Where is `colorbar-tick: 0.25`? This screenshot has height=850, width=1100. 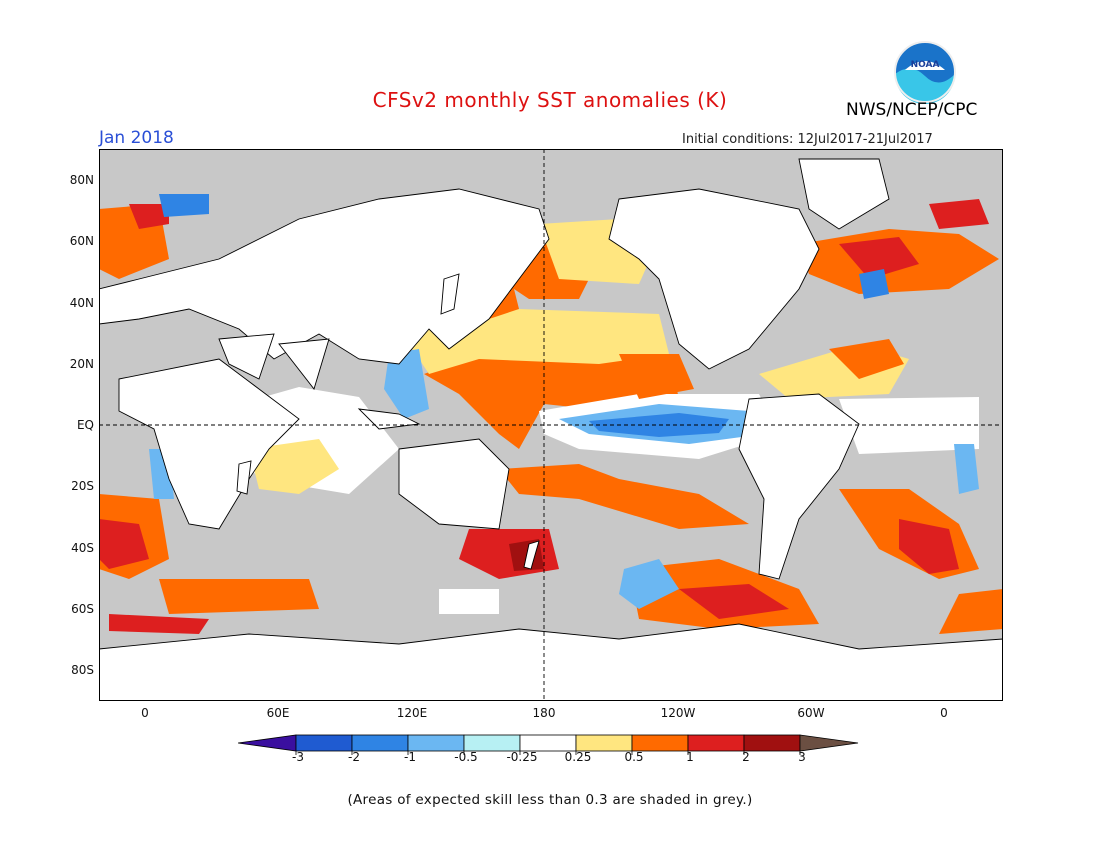 colorbar-tick: 0.25 is located at coordinates (578, 757).